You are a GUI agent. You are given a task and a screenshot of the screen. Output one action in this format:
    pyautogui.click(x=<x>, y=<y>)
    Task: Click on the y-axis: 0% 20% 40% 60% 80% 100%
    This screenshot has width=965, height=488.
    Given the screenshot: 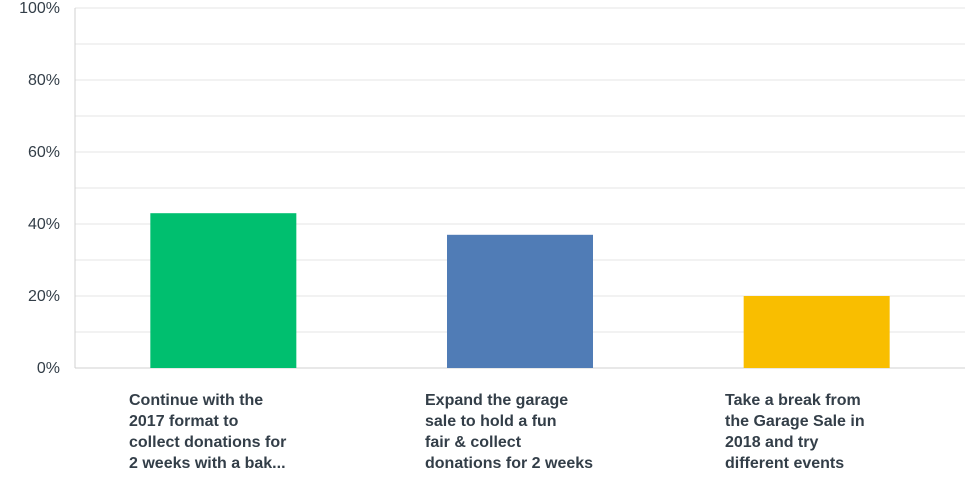 What is the action you would take?
    pyautogui.click(x=39, y=188)
    